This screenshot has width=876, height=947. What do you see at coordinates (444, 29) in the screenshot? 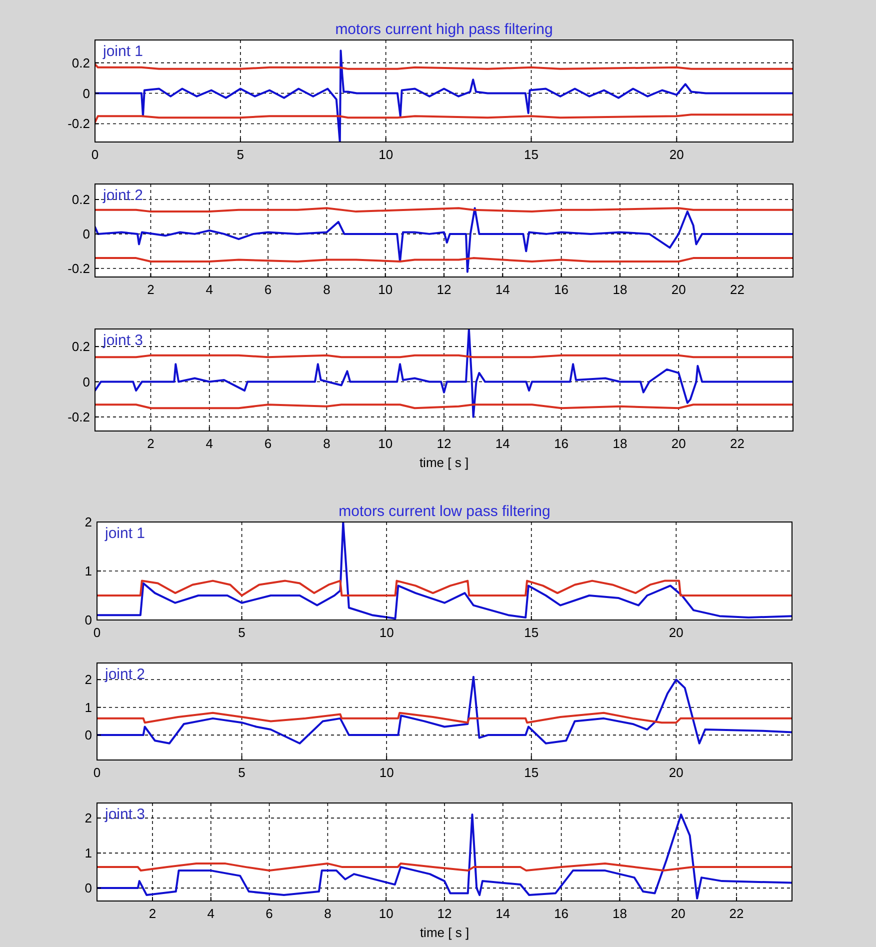
I see `chart-title: motors current high pass filtering` at bounding box center [444, 29].